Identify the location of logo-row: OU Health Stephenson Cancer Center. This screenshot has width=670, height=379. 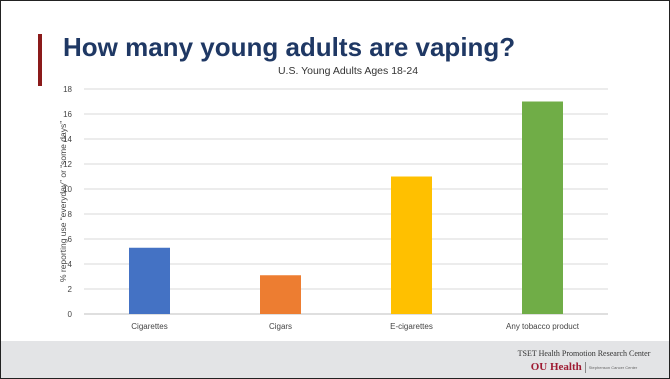
(584, 367).